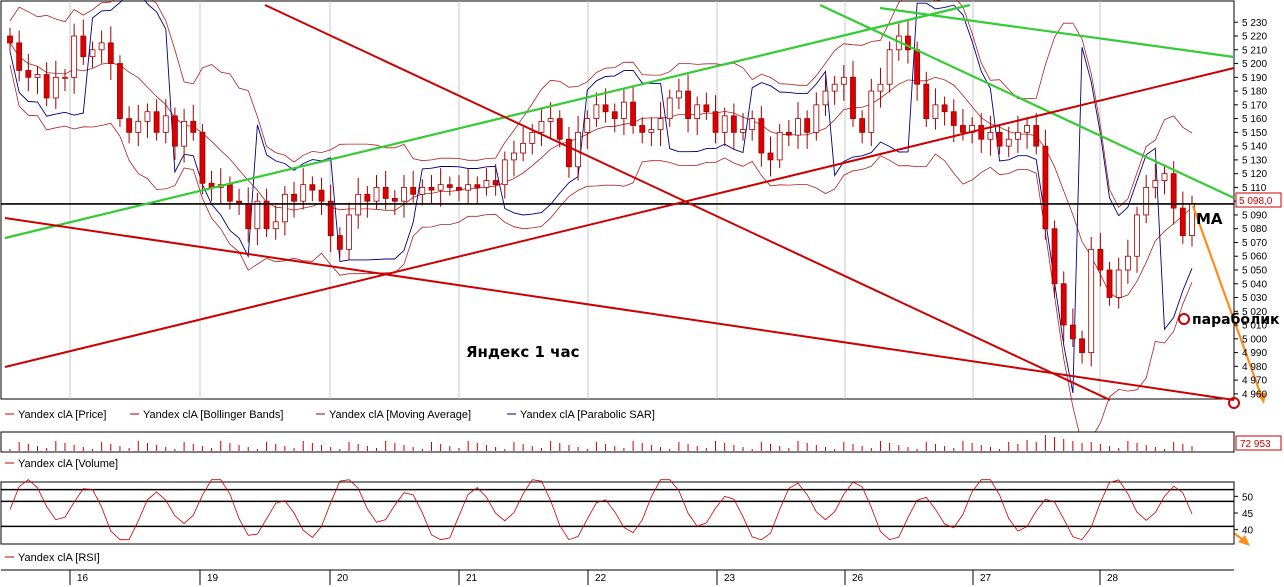  What do you see at coordinates (1113, 578) in the screenshot?
I see `time-tick-label: 28` at bounding box center [1113, 578].